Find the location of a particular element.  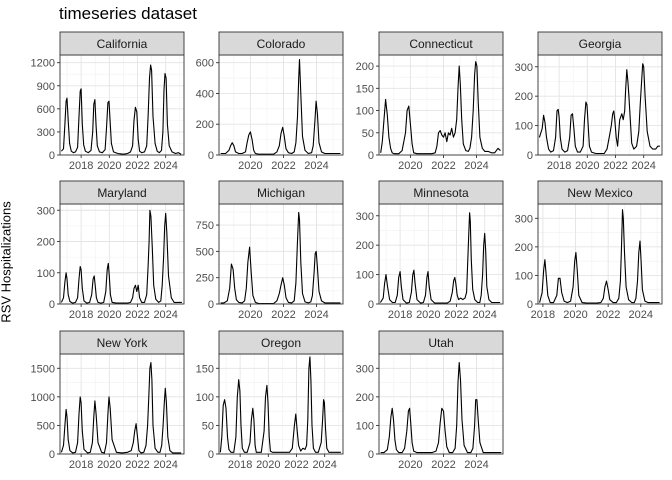

panel-connecticut-plot-area is located at coordinates (441, 105).